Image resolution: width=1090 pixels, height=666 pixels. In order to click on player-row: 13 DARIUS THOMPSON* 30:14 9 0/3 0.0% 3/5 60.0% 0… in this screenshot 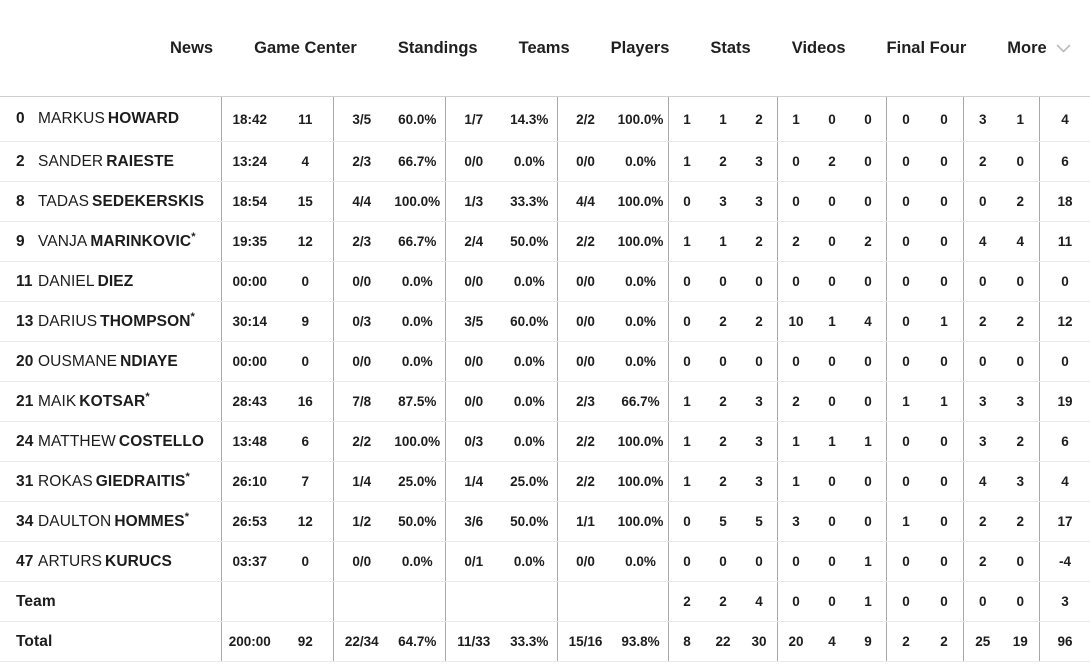, I will do `click(545, 322)`.